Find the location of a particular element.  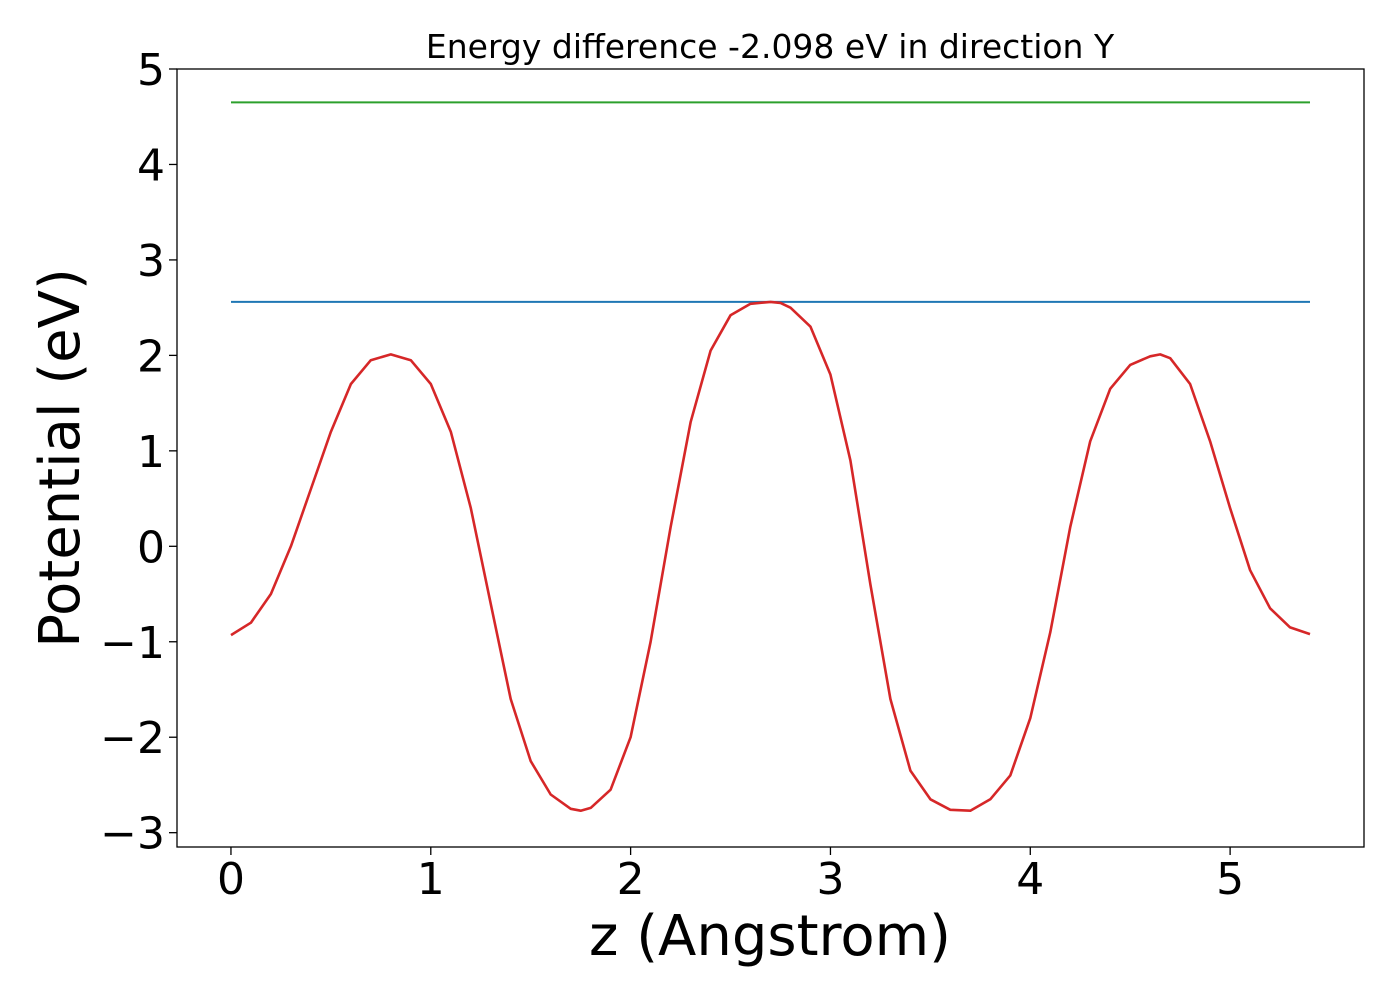

y-tick-label: 4 is located at coordinates (151, 165).